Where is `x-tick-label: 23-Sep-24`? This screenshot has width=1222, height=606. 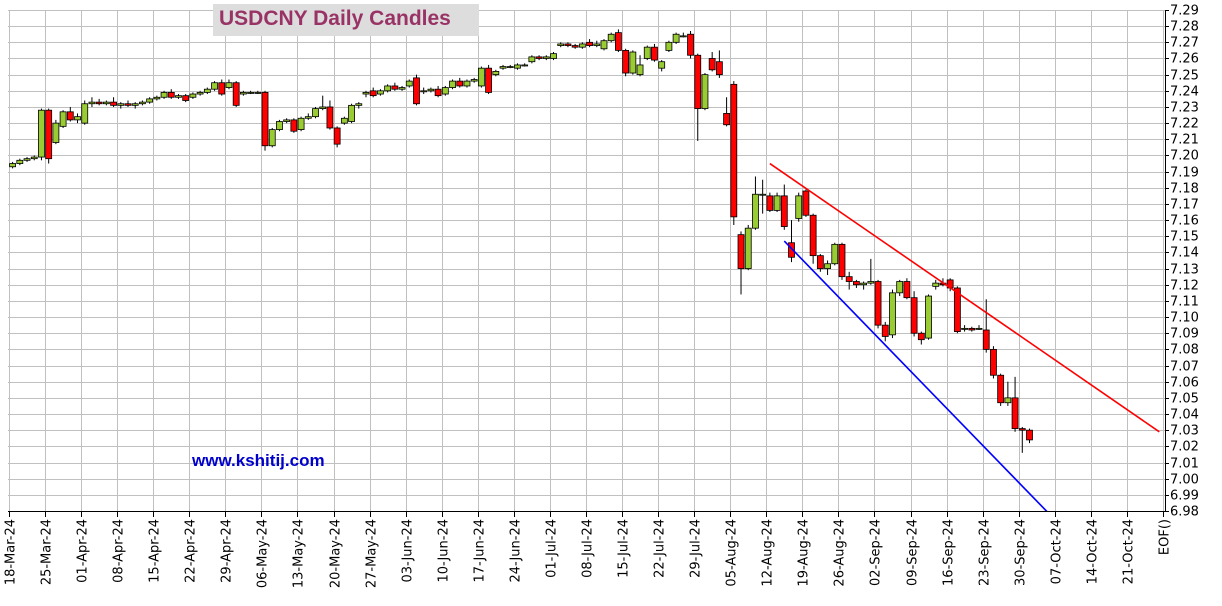 x-tick-label: 23-Sep-24 is located at coordinates (985, 552).